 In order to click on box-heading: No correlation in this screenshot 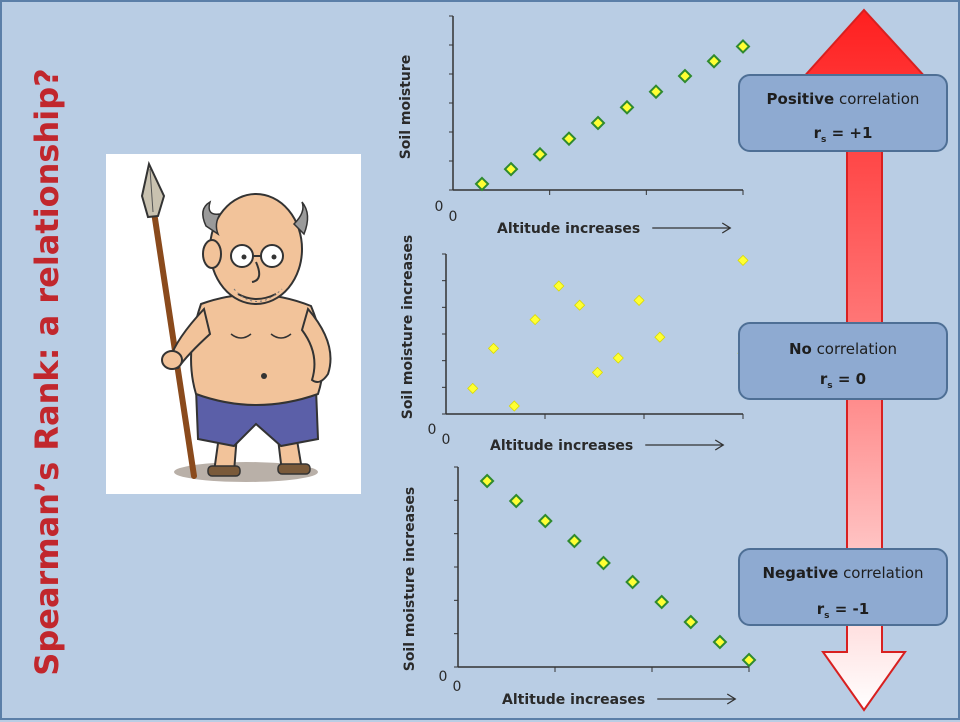, I will do `click(843, 349)`.